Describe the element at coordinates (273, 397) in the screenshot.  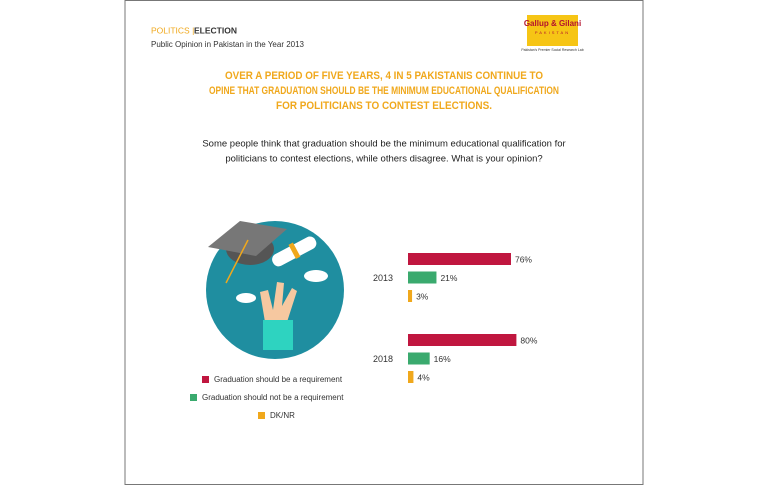
I see `legend-label: Graduation should not be a requirement` at that location.